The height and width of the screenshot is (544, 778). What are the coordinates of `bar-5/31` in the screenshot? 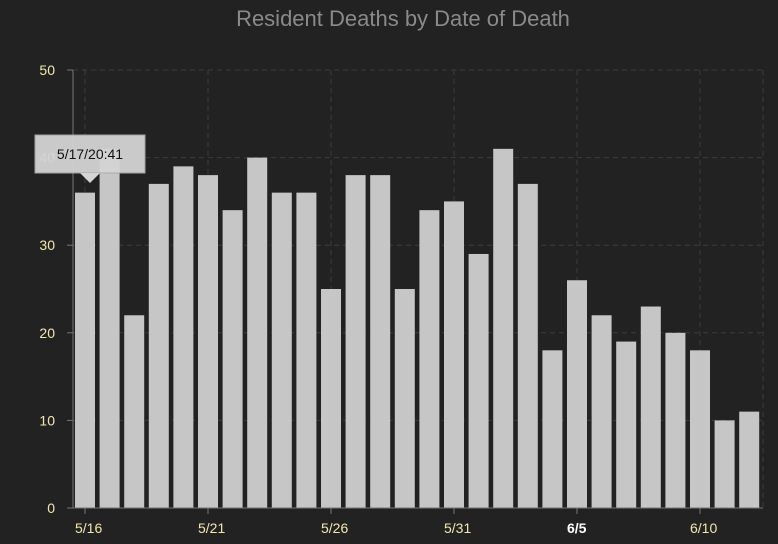 It's located at (454, 354).